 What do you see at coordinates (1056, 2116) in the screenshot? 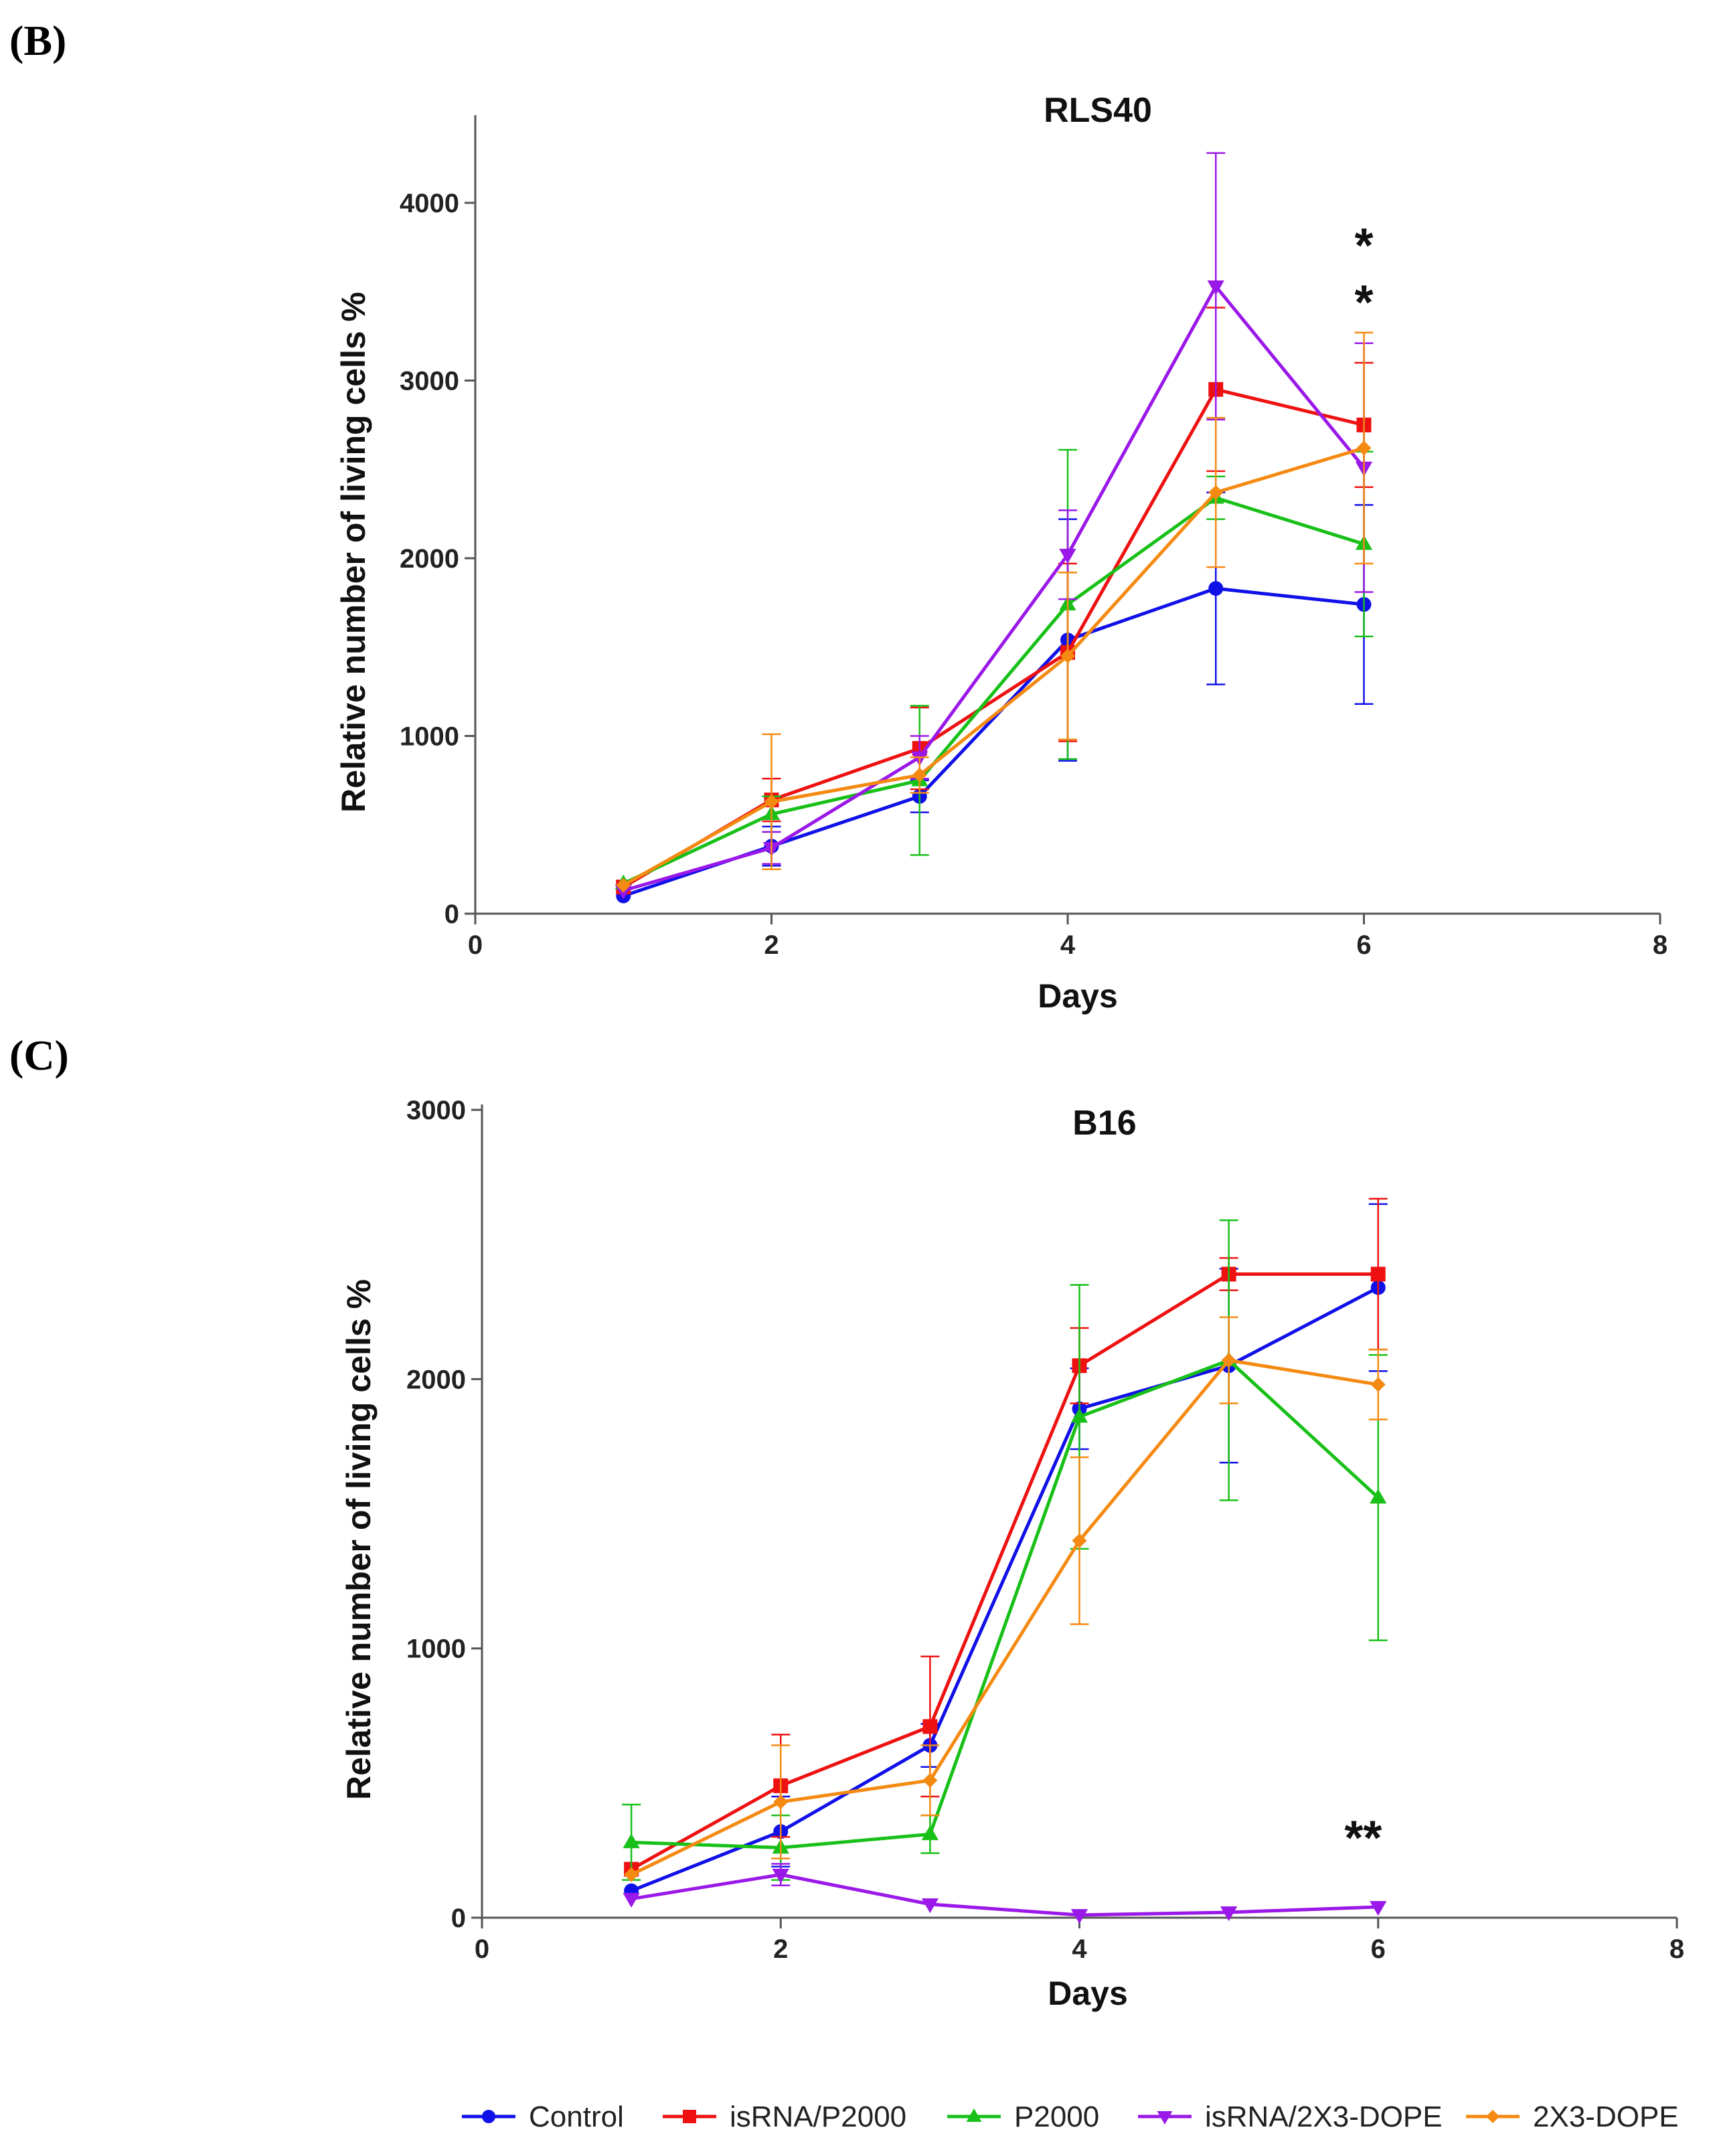
I see `legend-label: P2000` at bounding box center [1056, 2116].